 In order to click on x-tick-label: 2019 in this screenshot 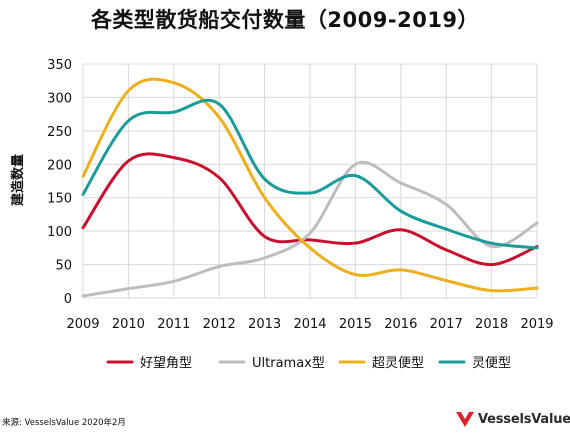, I will do `click(536, 324)`.